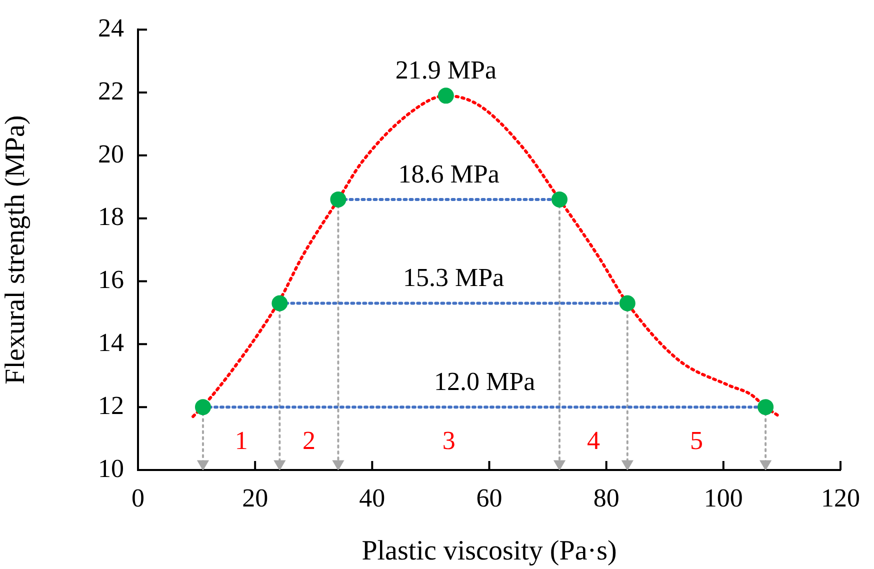  What do you see at coordinates (138, 497) in the screenshot?
I see `x-tick-label: 0` at bounding box center [138, 497].